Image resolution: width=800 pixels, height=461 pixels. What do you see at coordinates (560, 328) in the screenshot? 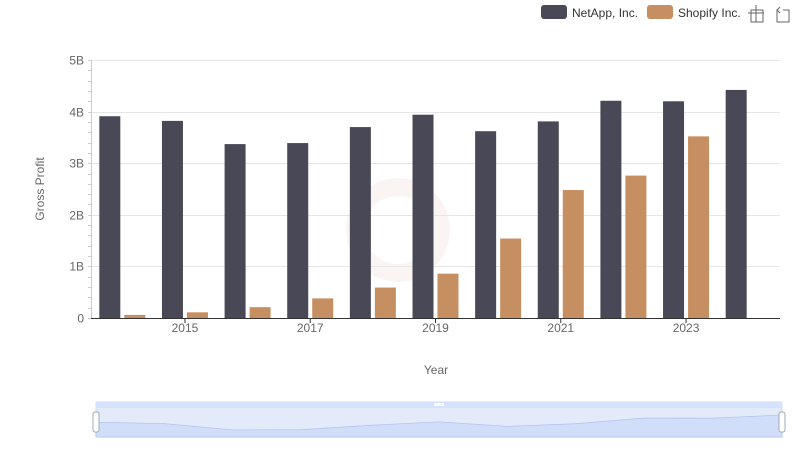
I see `x-tick-label: 2021` at bounding box center [560, 328].